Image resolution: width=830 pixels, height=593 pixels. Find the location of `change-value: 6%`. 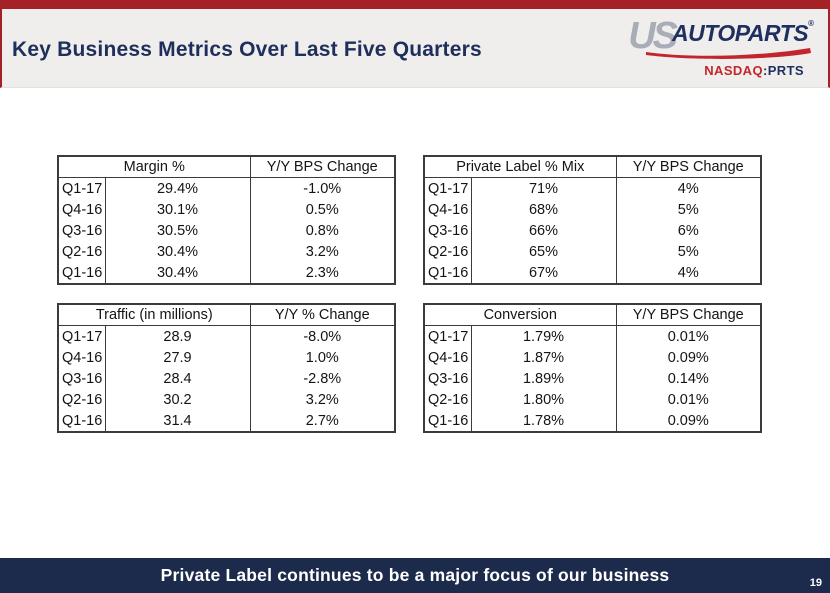

change-value: 6% is located at coordinates (688, 230).